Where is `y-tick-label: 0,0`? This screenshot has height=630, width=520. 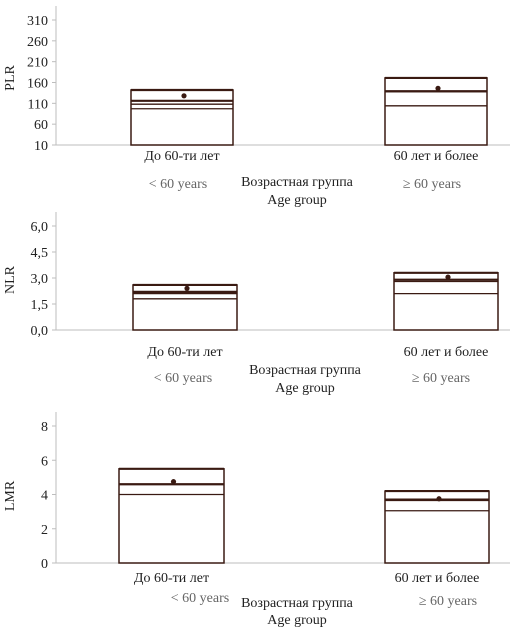
y-tick-label: 0,0 is located at coordinates (40, 331).